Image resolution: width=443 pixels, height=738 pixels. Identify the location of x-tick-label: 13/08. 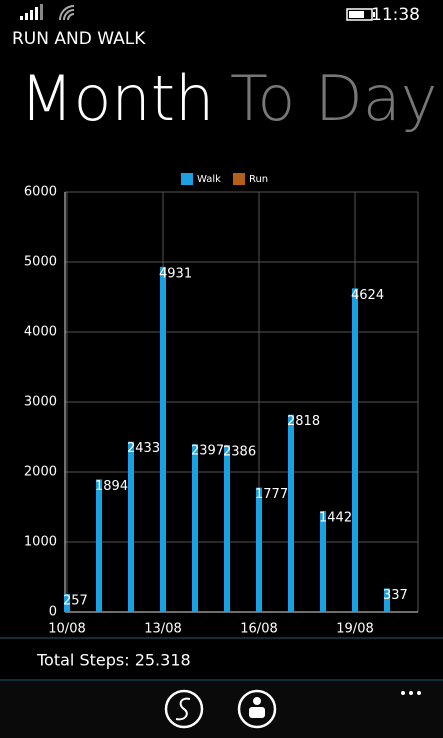
(162, 629).